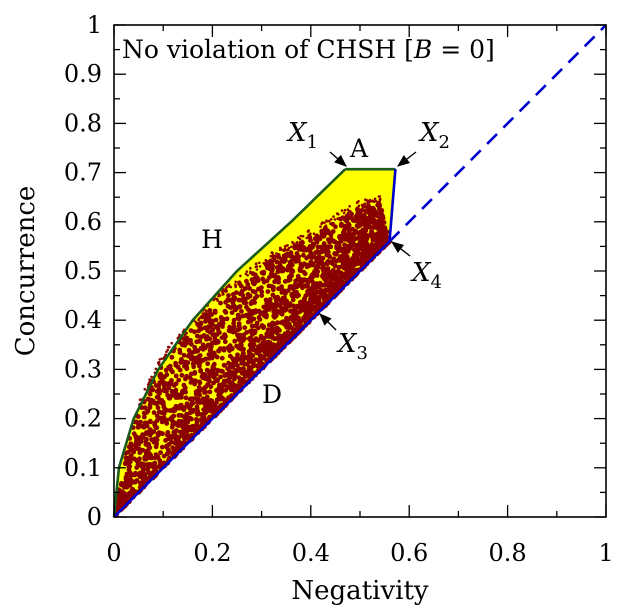 The image size is (623, 608). I want to click on chart-title-variable: B, so click(422, 49).